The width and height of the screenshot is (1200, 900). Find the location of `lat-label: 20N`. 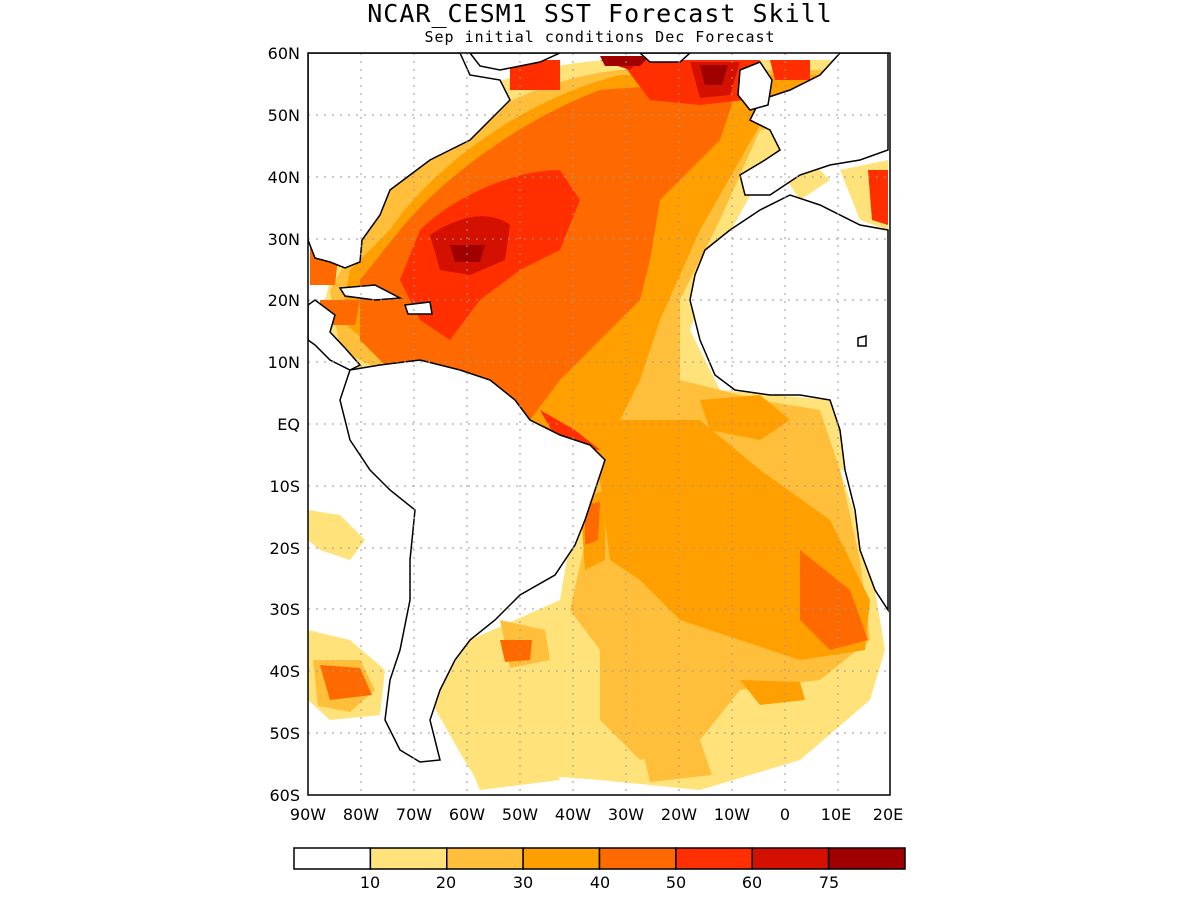

lat-label: 20N is located at coordinates (284, 300).